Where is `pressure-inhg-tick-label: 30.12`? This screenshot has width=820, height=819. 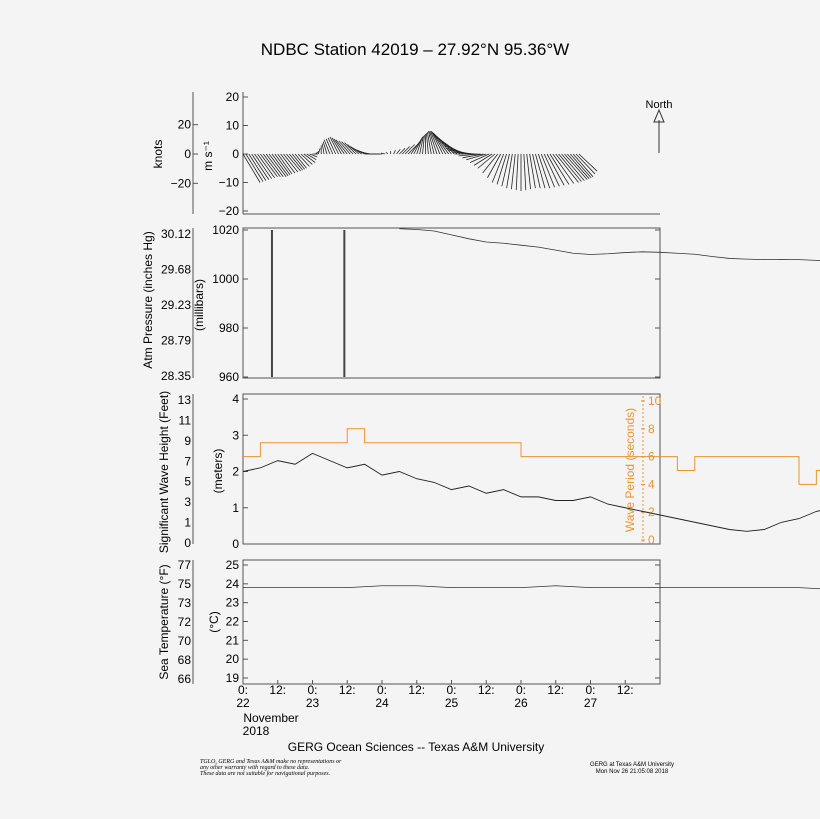
pressure-inhg-tick-label: 30.12 is located at coordinates (176, 234).